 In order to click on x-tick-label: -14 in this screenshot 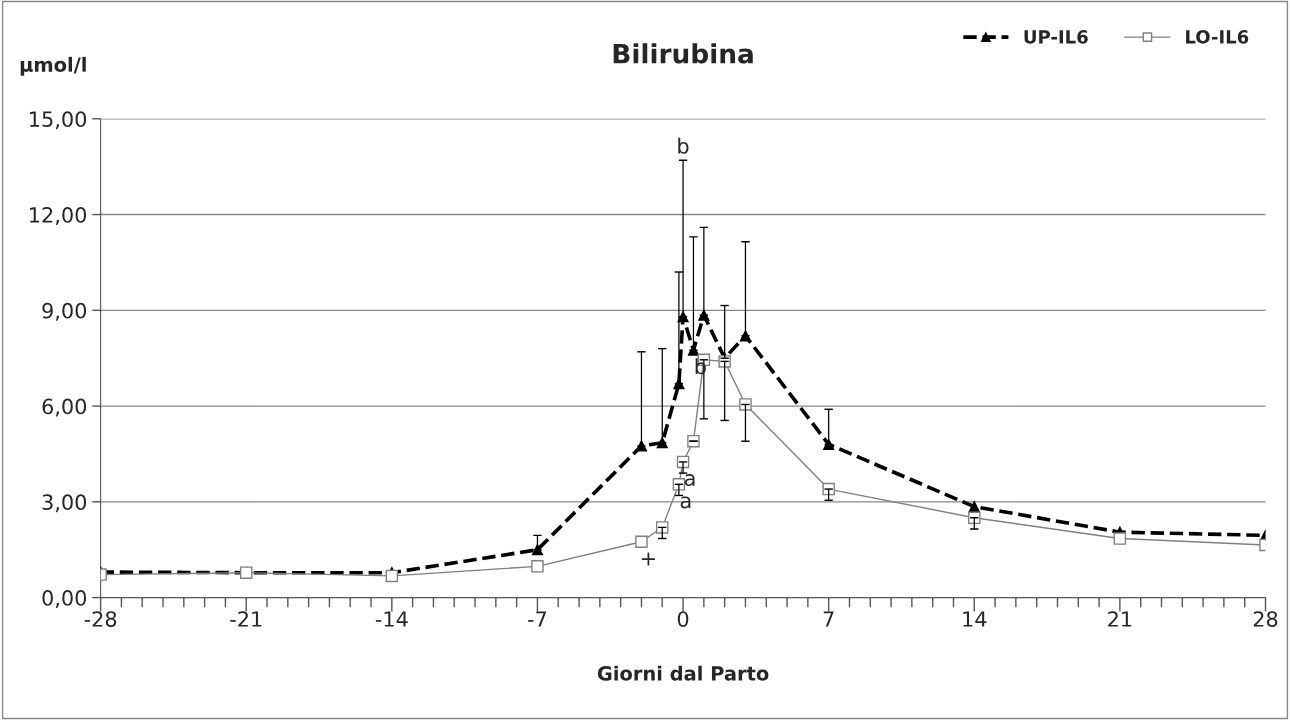, I will do `click(391, 619)`.